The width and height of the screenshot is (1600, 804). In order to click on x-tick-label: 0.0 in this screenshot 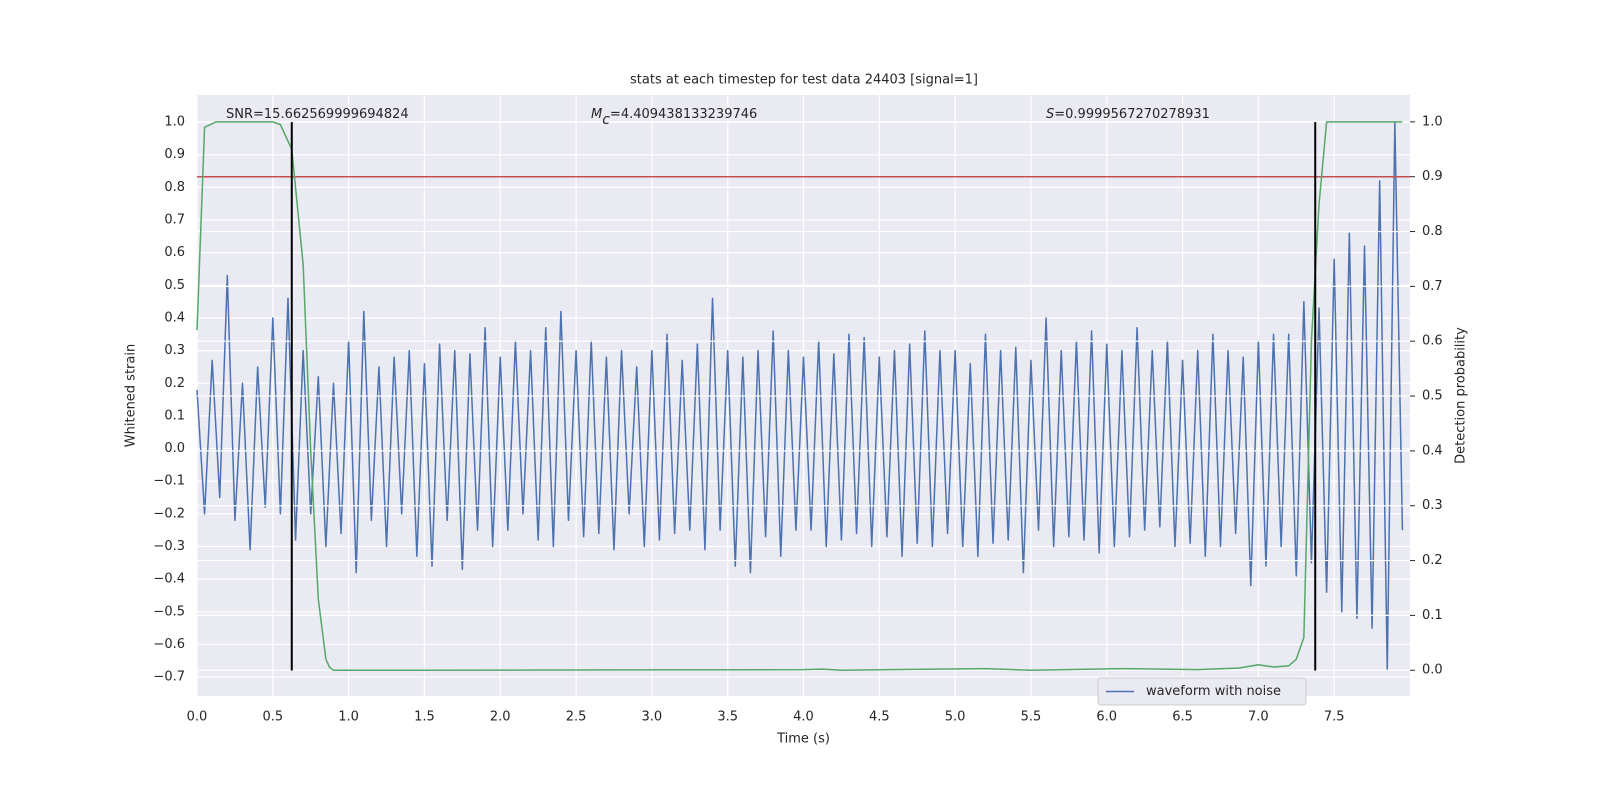, I will do `click(197, 717)`.